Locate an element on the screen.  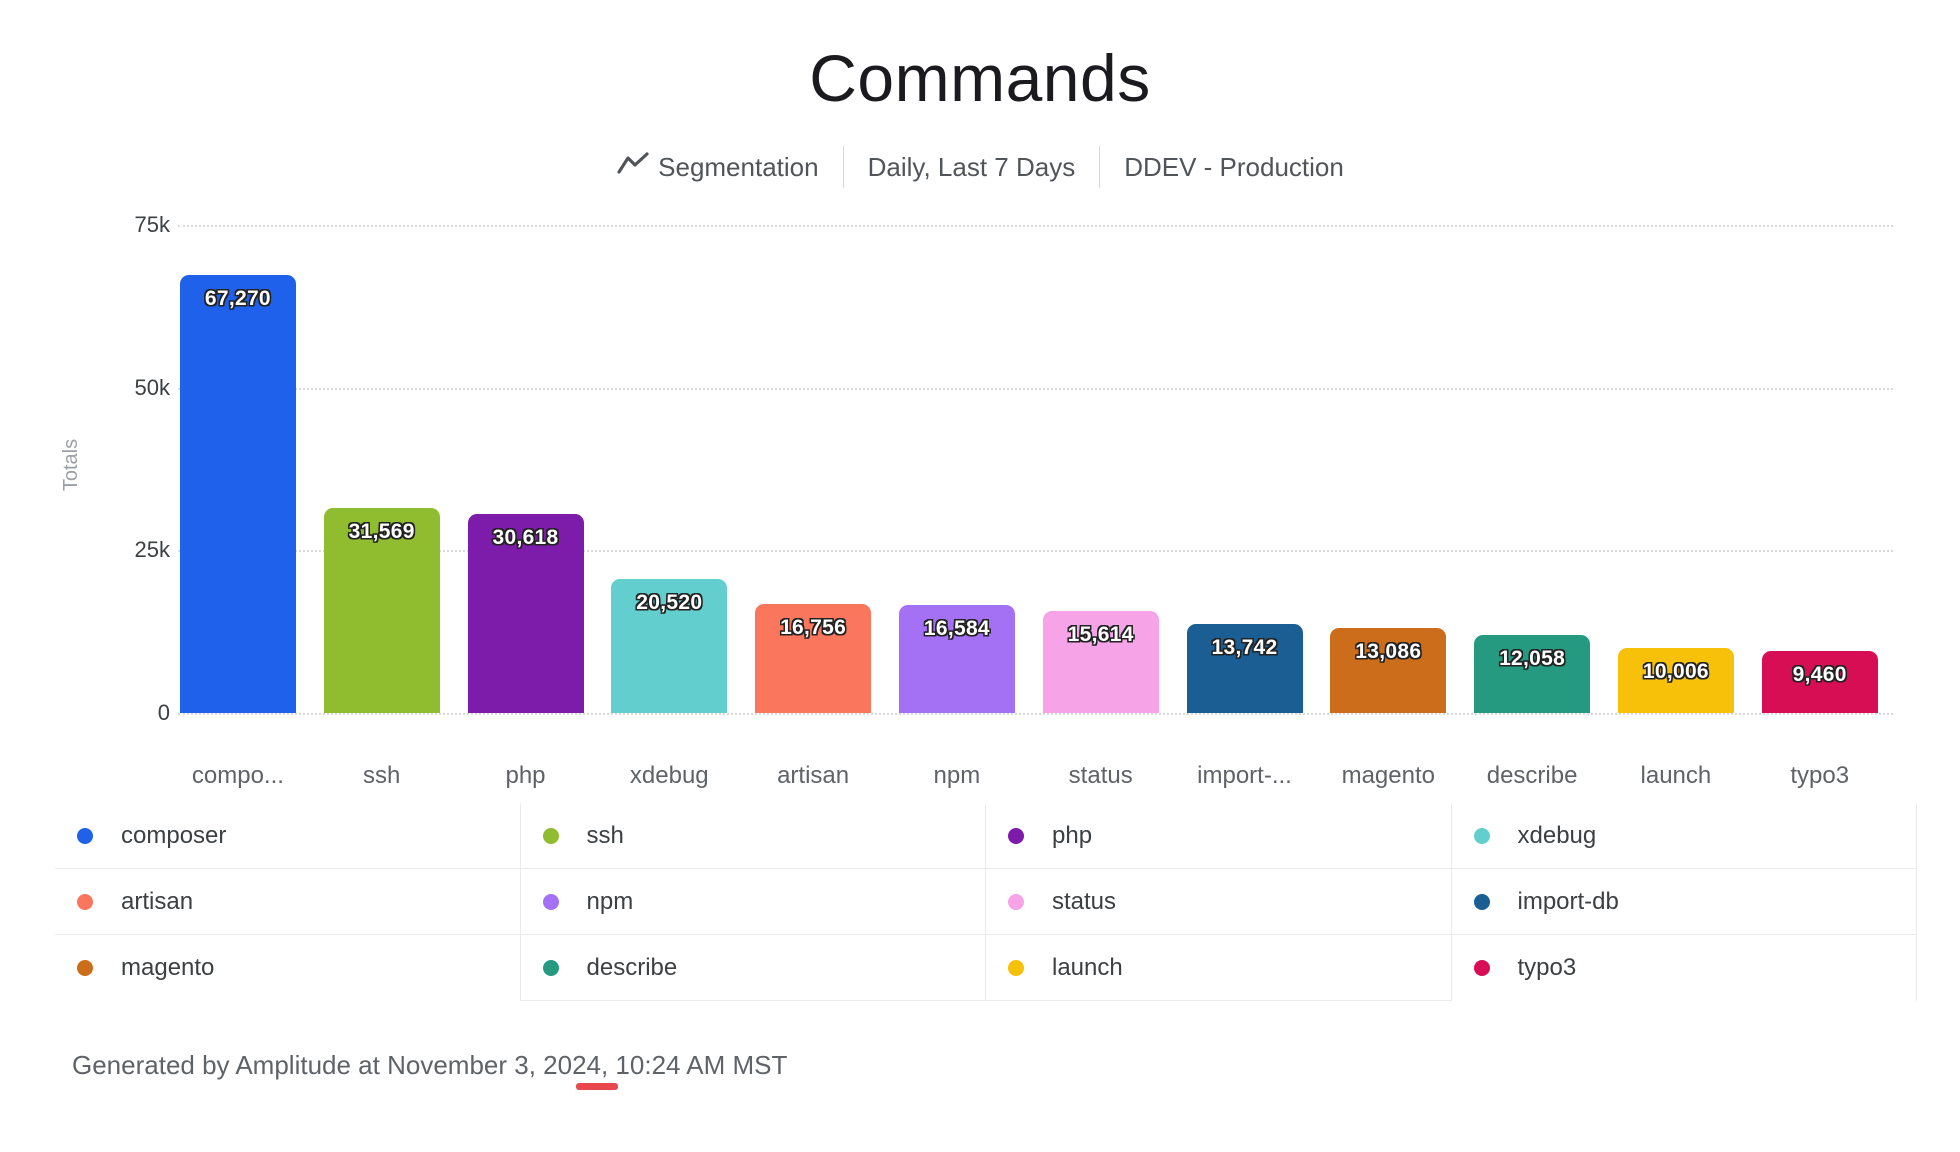
x-tick-xdebug: xdebug is located at coordinates (669, 775).